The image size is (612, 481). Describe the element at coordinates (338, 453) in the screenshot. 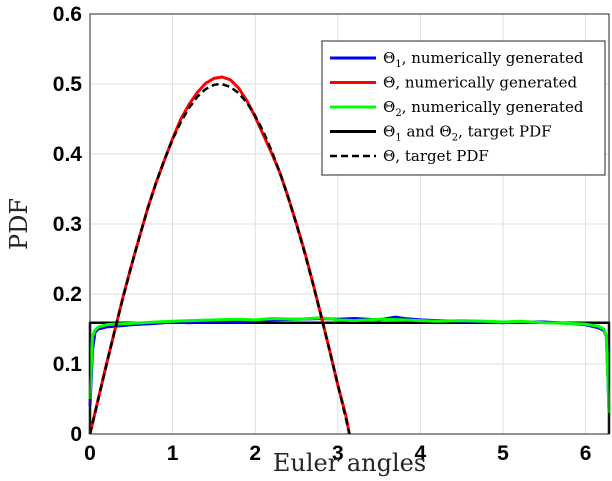

I see `x-tick-label: 3` at that location.